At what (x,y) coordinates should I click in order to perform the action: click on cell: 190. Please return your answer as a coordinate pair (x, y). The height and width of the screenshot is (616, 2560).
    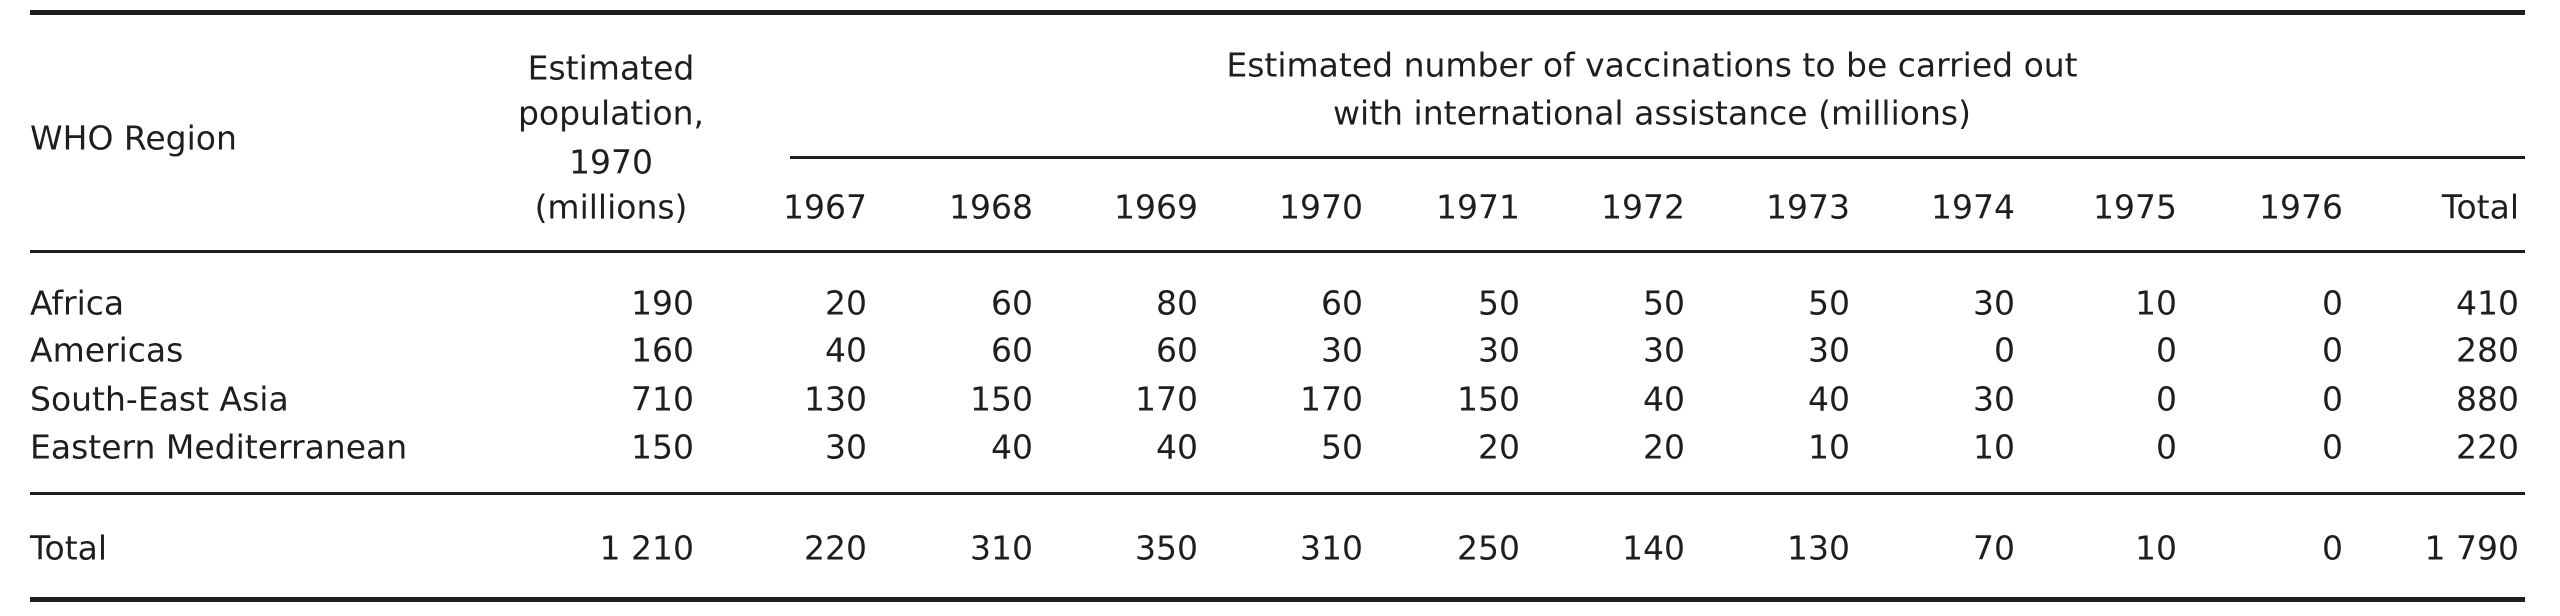
    Looking at the image, I should click on (662, 303).